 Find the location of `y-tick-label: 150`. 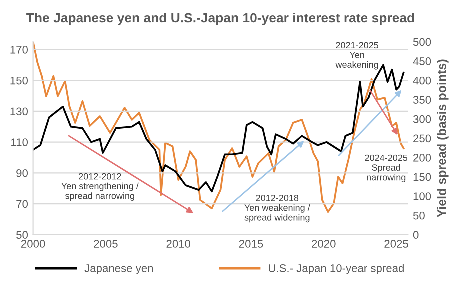

y-tick-label: 150 is located at coordinates (19, 80).